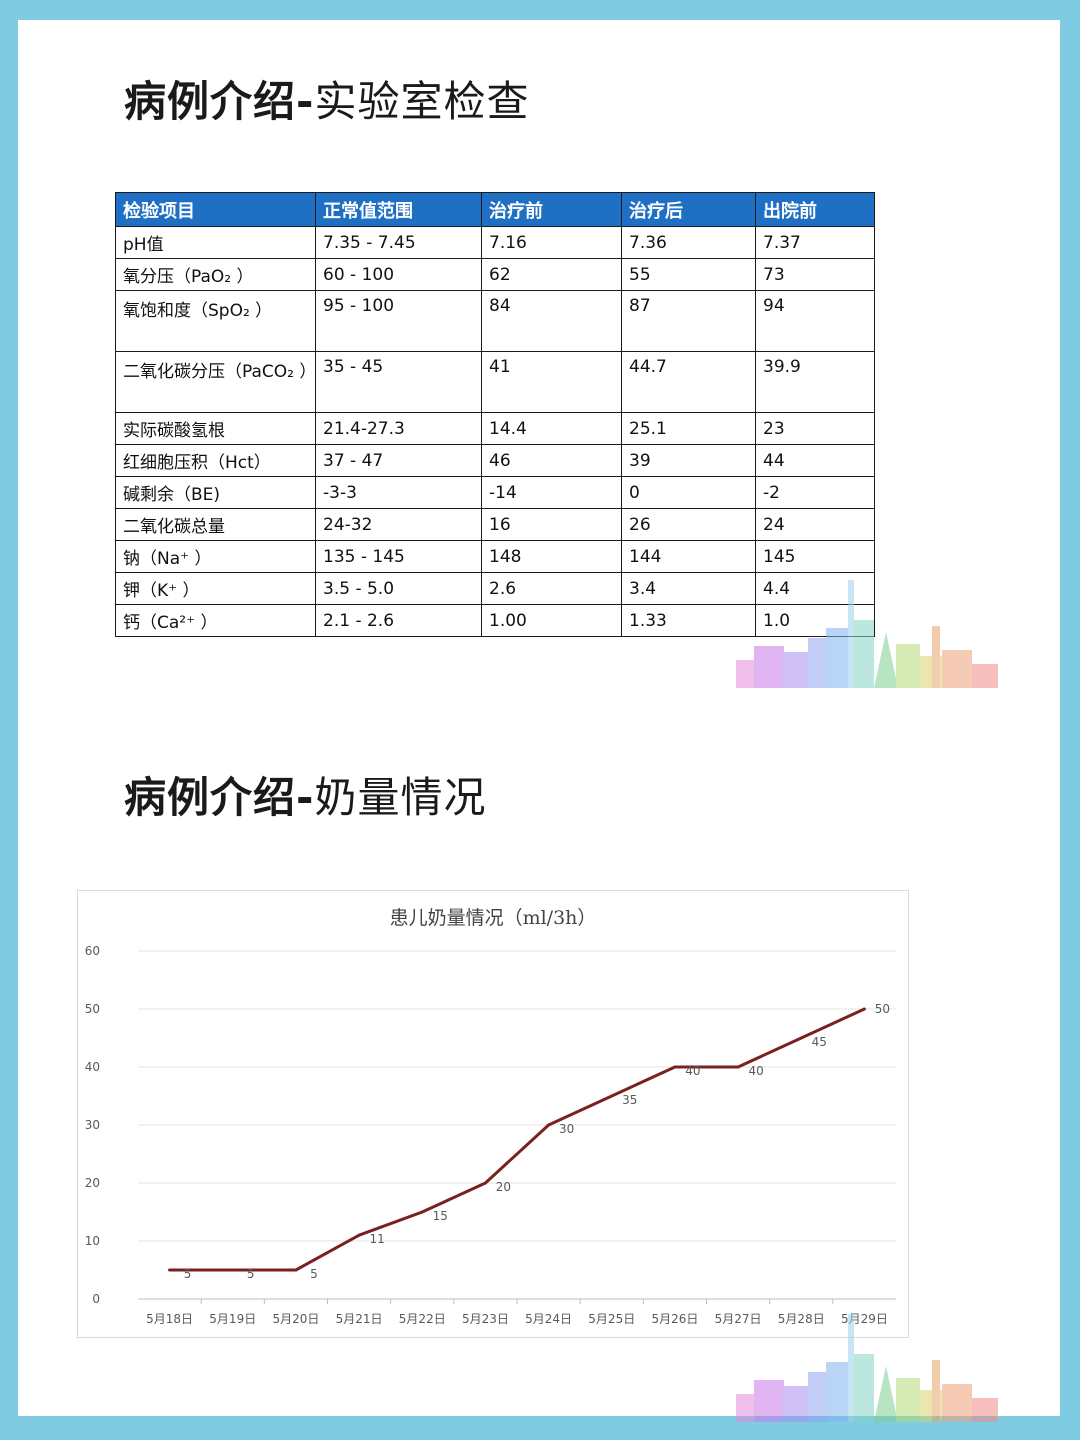  I want to click on y-tick-label: 20, so click(92, 1183).